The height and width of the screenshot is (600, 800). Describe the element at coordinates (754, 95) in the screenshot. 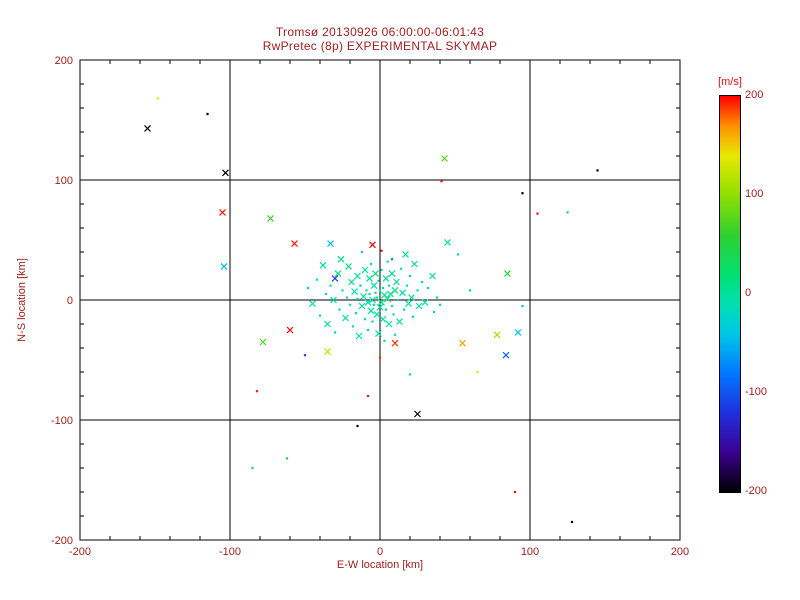

I see `colorbar-tick: 200` at that location.